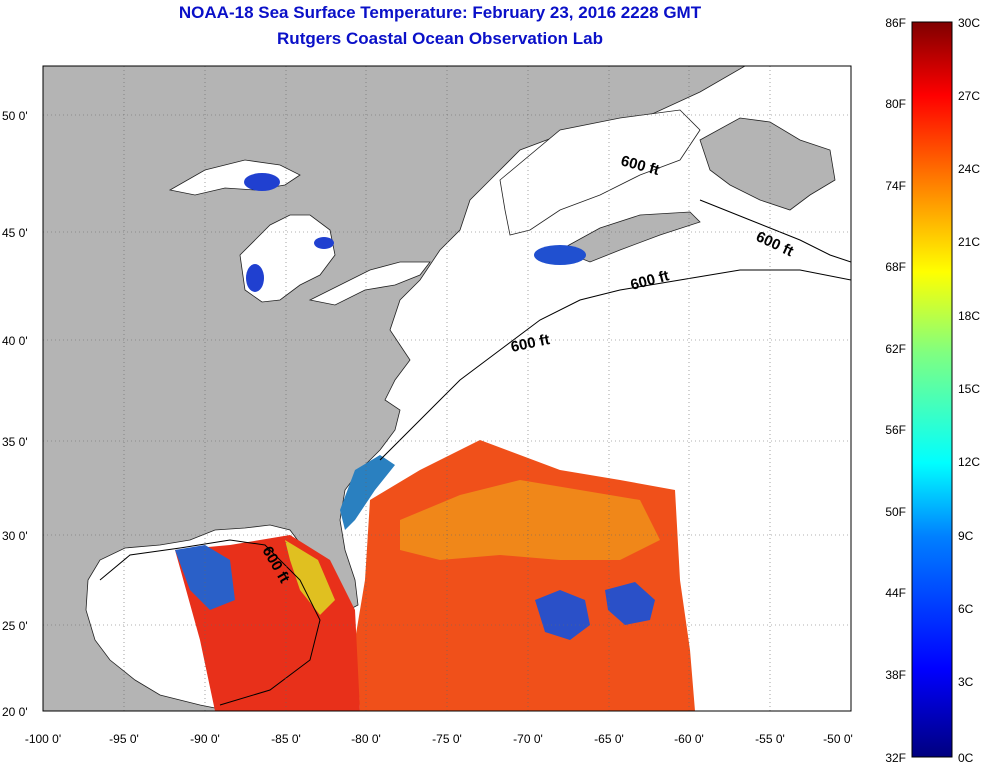 The width and height of the screenshot is (984, 770). What do you see at coordinates (530, 520) in the screenshot?
I see `sst-swath-warm-core` at bounding box center [530, 520].